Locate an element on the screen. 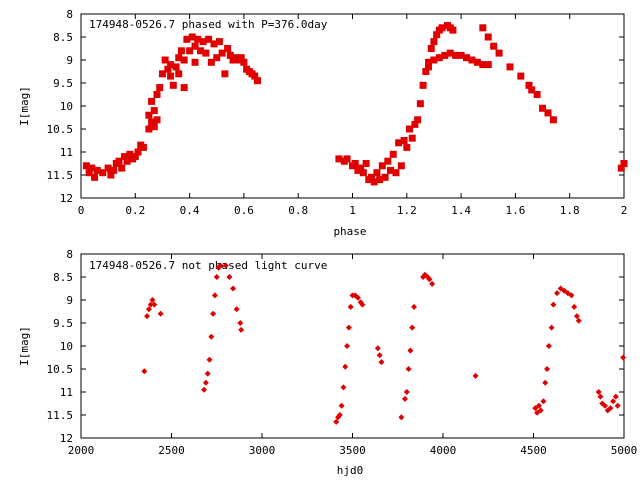 The image size is (640, 480). phased-y-tick-label: 11.5 is located at coordinates (60, 175).